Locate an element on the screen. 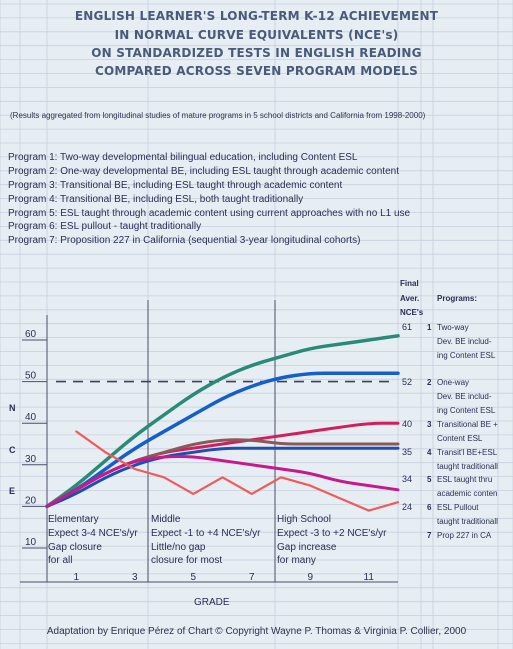 Image resolution: width=513 pixels, height=649 pixels. legend-program-text: One-way is located at coordinates (453, 382).